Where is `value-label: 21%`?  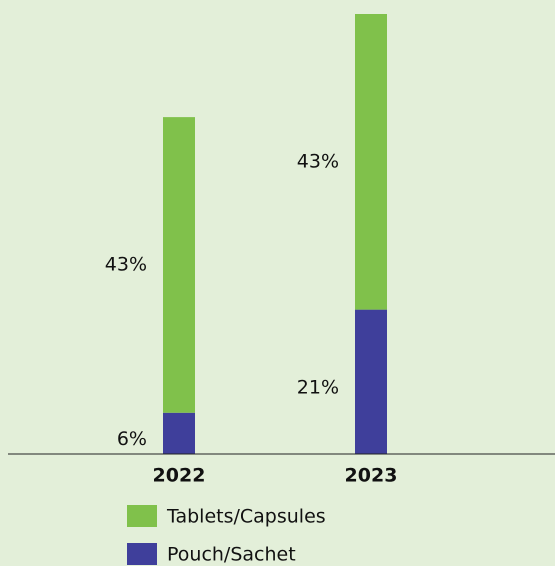
value-label: 21% is located at coordinates (318, 387).